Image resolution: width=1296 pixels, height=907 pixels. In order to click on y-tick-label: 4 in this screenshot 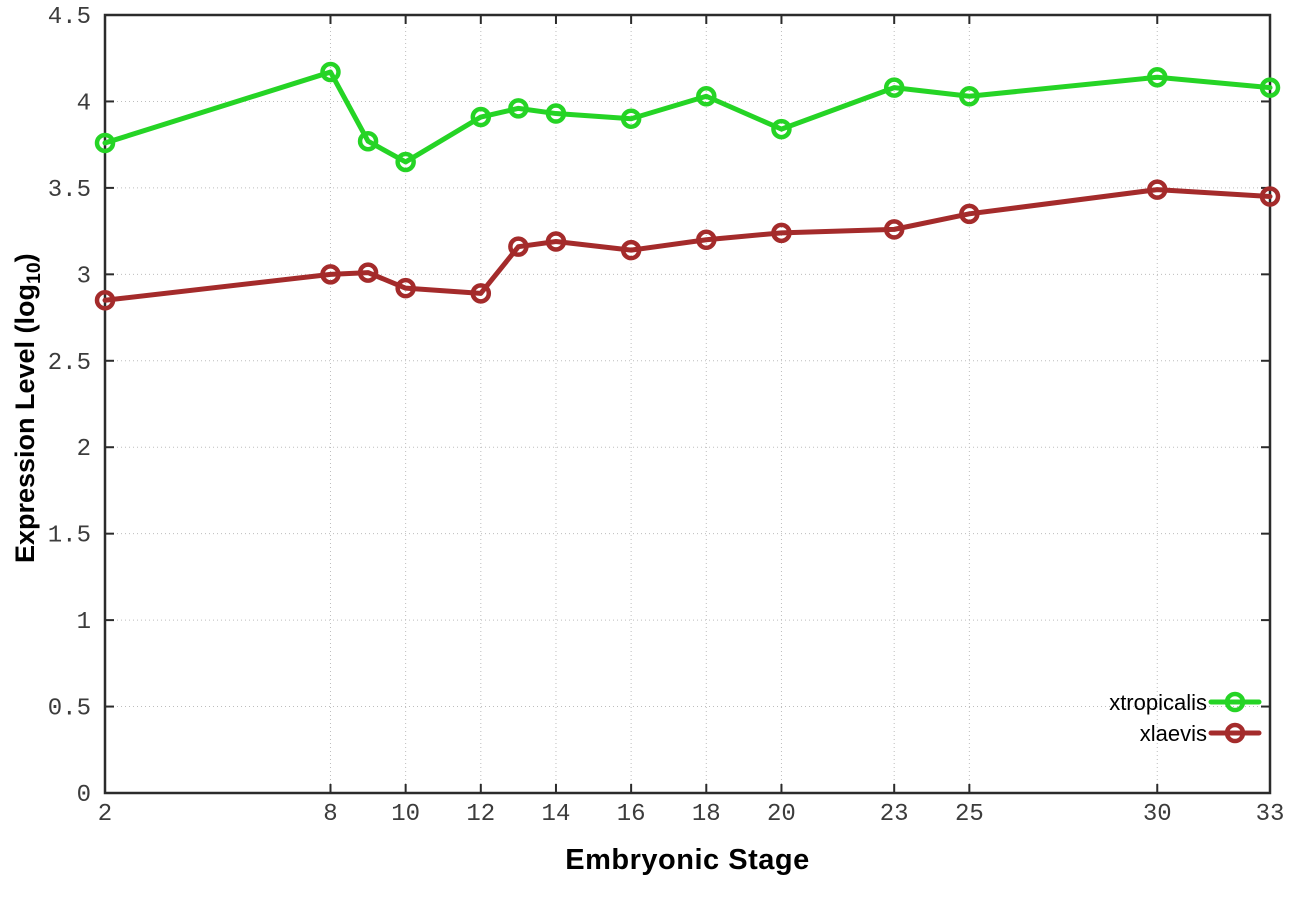, I will do `click(84, 103)`.